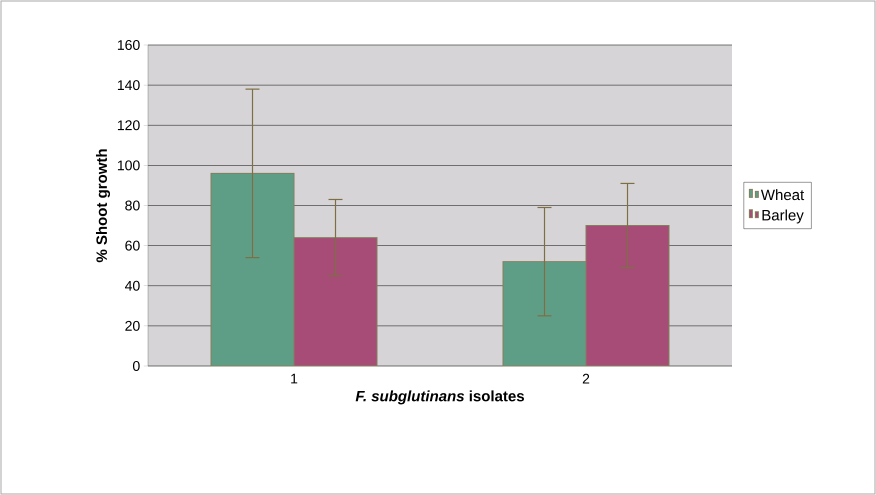 The image size is (876, 495). Describe the element at coordinates (586, 379) in the screenshot. I see `x-tick-label: 2` at that location.